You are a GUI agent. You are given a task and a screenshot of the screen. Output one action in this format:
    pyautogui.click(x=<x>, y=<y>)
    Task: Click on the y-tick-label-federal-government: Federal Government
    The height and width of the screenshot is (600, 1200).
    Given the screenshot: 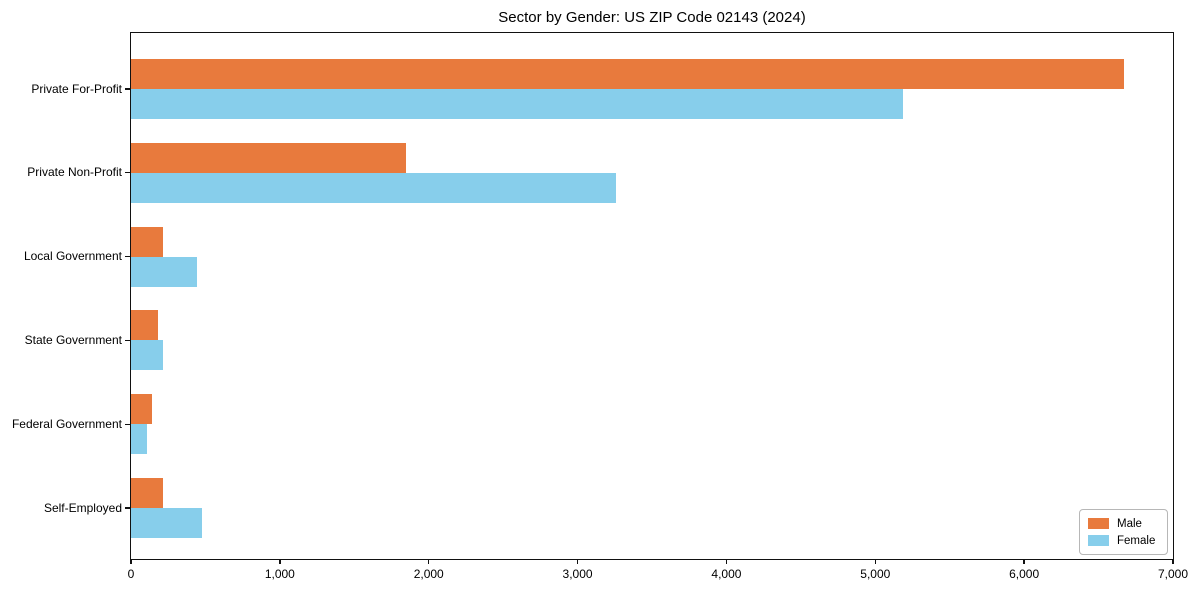 What is the action you would take?
    pyautogui.click(x=66, y=423)
    